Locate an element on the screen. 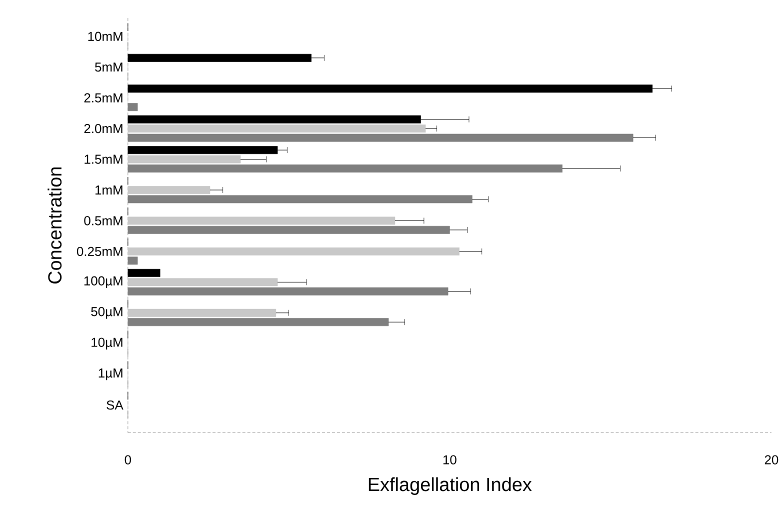 The image size is (783, 510). y-tick-label: 10µM is located at coordinates (107, 344).